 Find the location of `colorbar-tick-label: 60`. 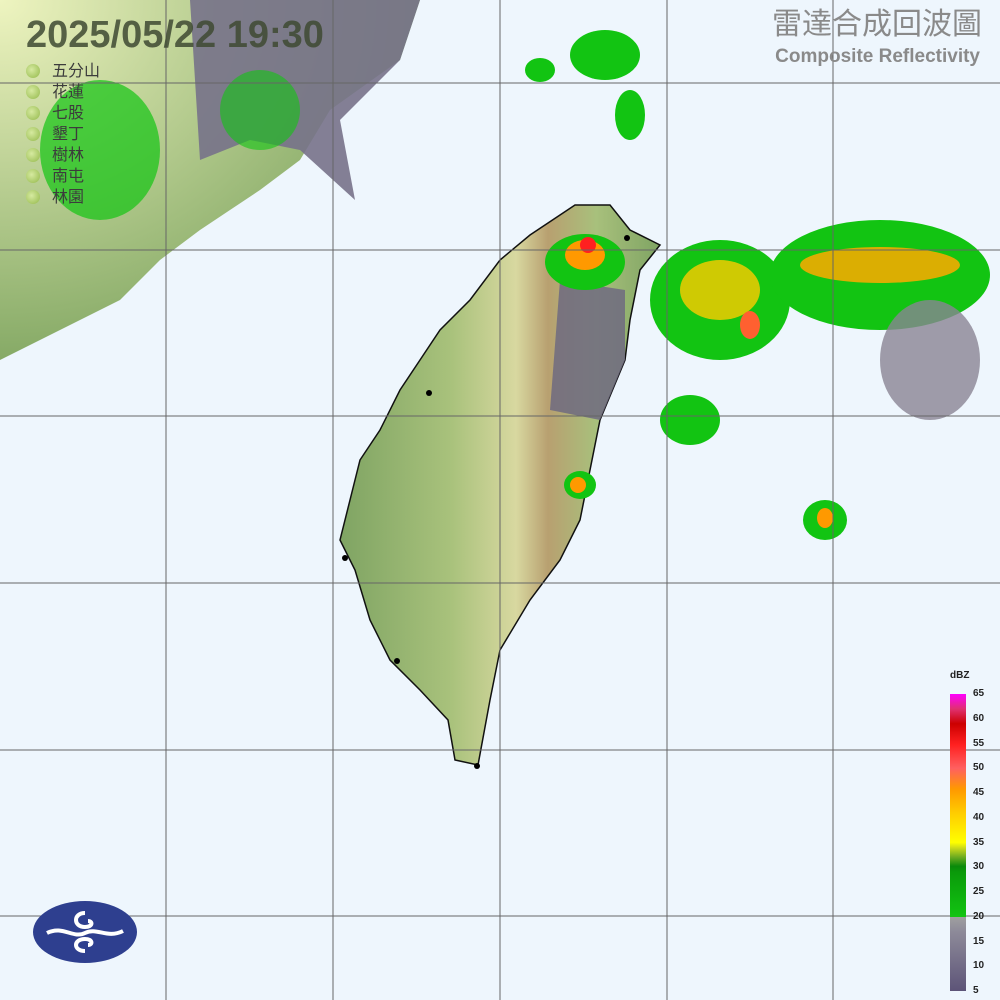

colorbar-tick-label: 60 is located at coordinates (979, 718).